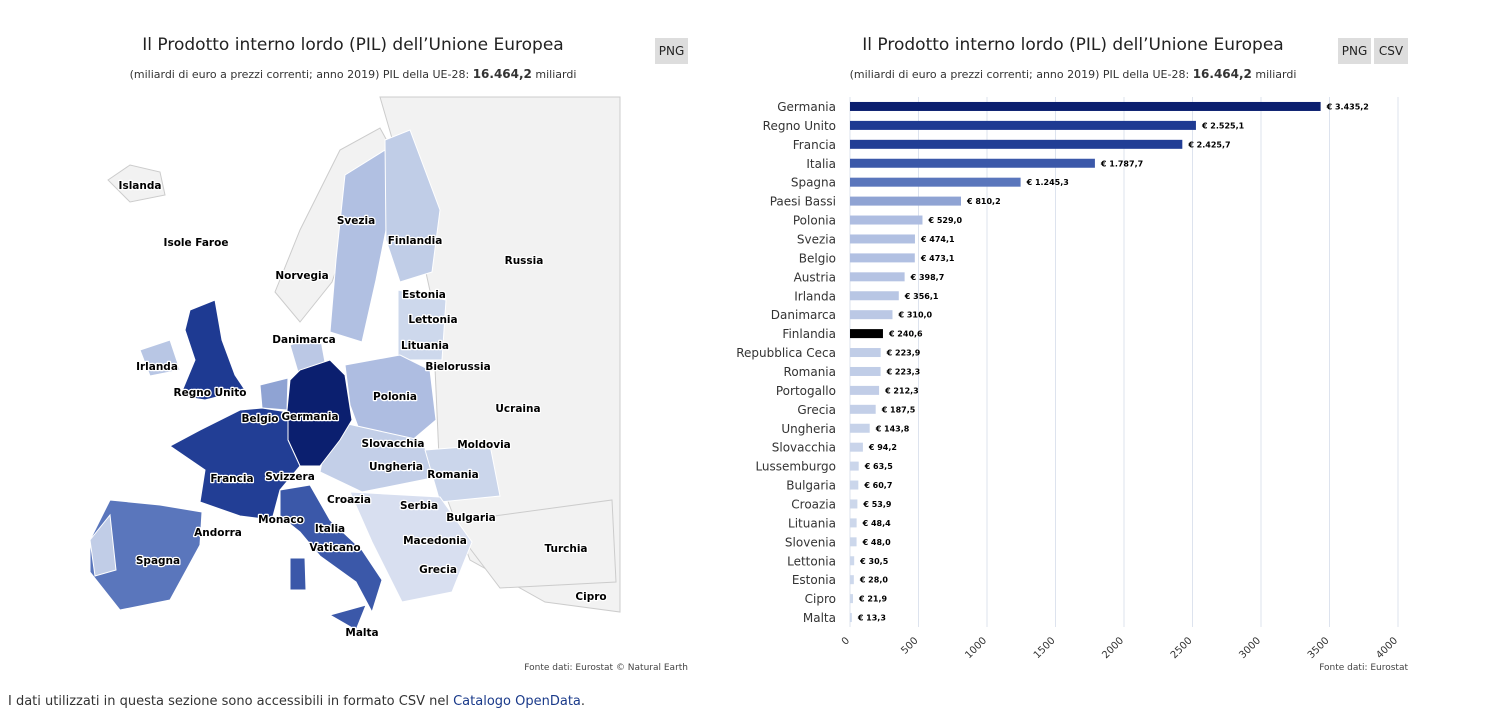 The image size is (1499, 715). I want to click on y-tick-label: Finlandia, so click(809, 334).